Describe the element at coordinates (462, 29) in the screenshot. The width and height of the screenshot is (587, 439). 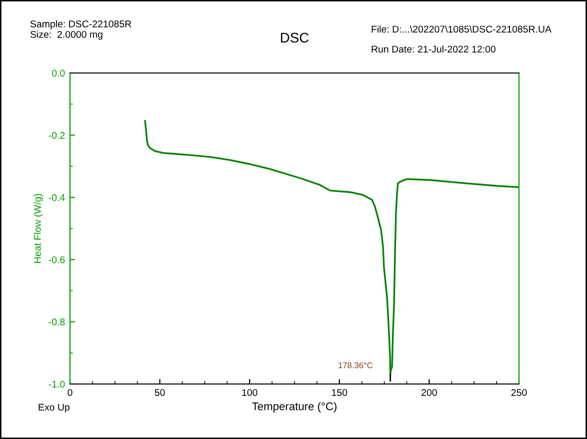
I see `text: File: D:...\202207\1085\DSC-221085R.UA` at that location.